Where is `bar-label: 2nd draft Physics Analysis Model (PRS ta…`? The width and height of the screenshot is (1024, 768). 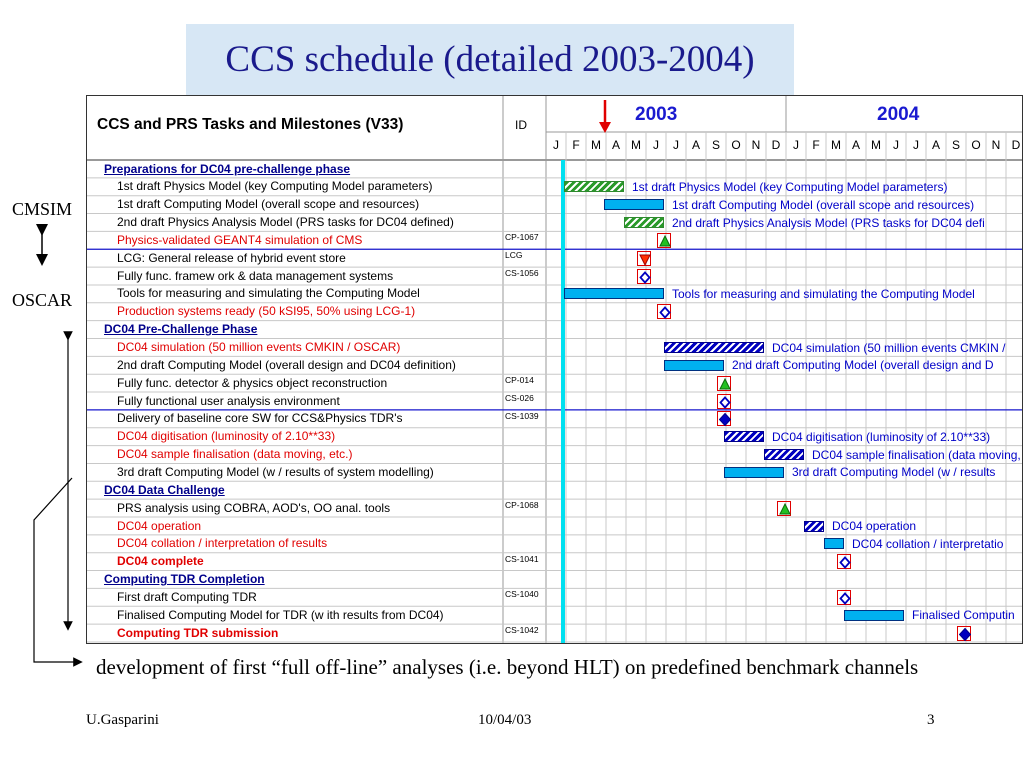
bar-label: 2nd draft Physics Analysis Model (PRS ta… is located at coordinates (828, 222).